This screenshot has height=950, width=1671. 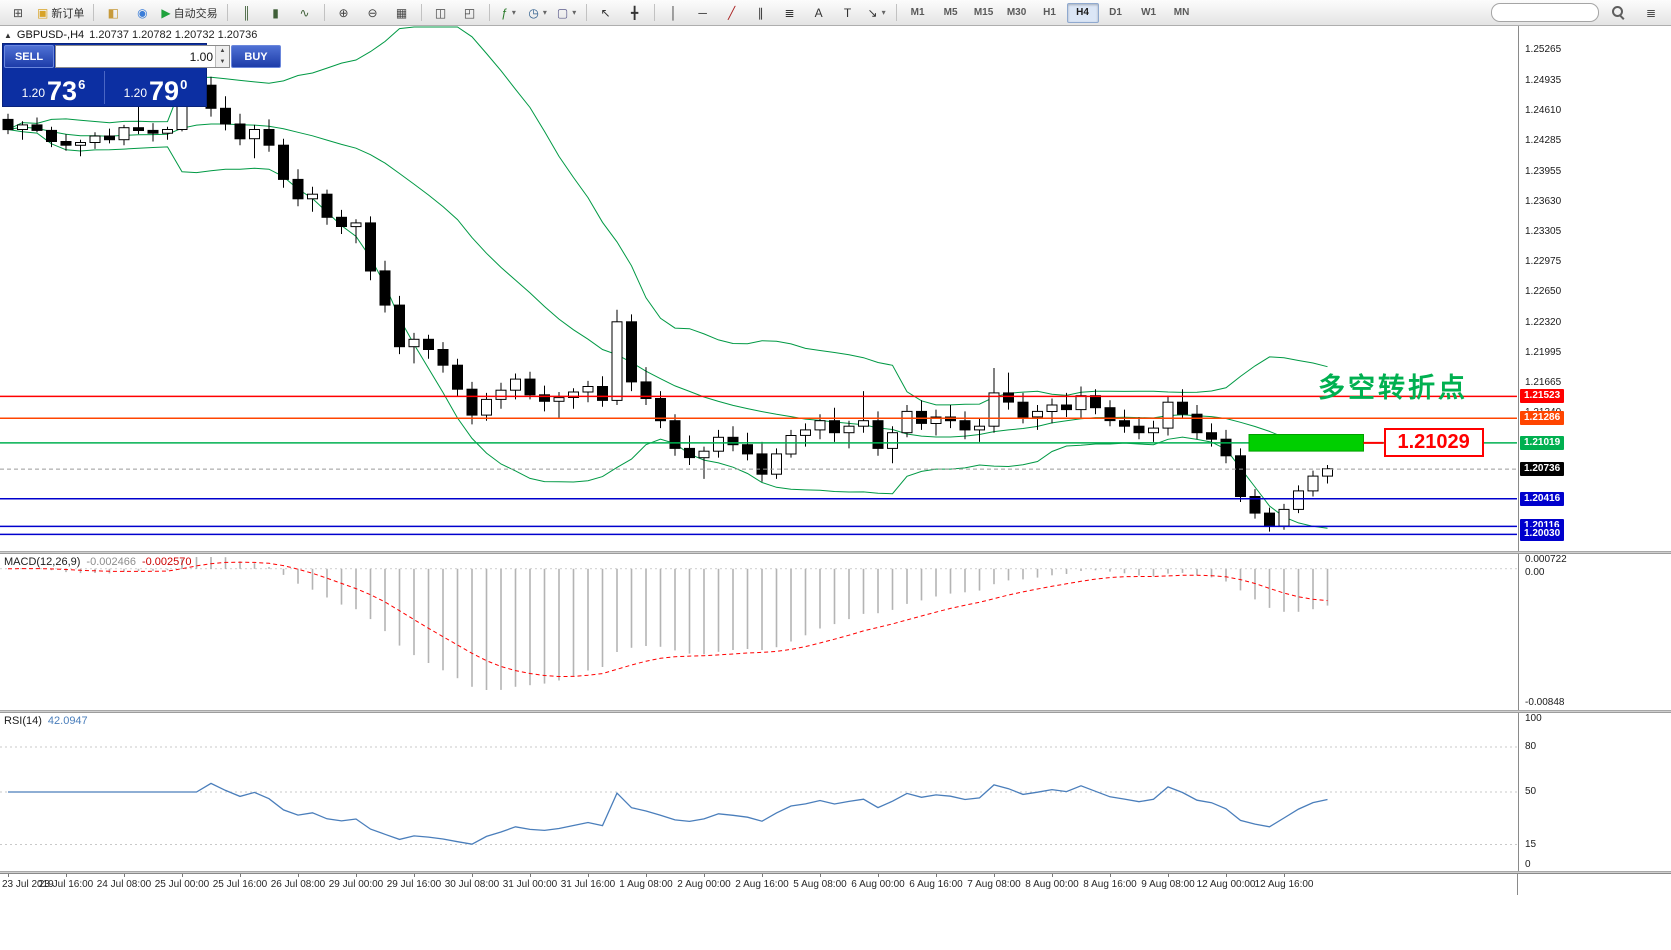 I want to click on horizontal-line-icon: ─, so click(x=702, y=12).